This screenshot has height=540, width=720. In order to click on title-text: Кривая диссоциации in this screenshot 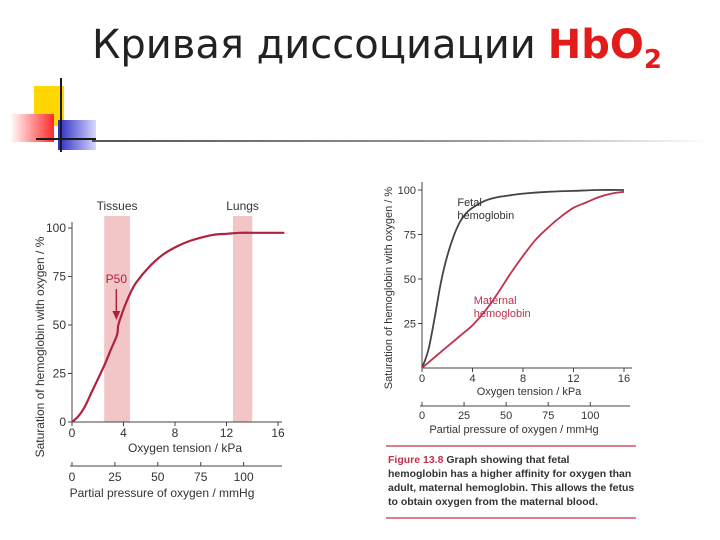, I will do `click(314, 45)`.